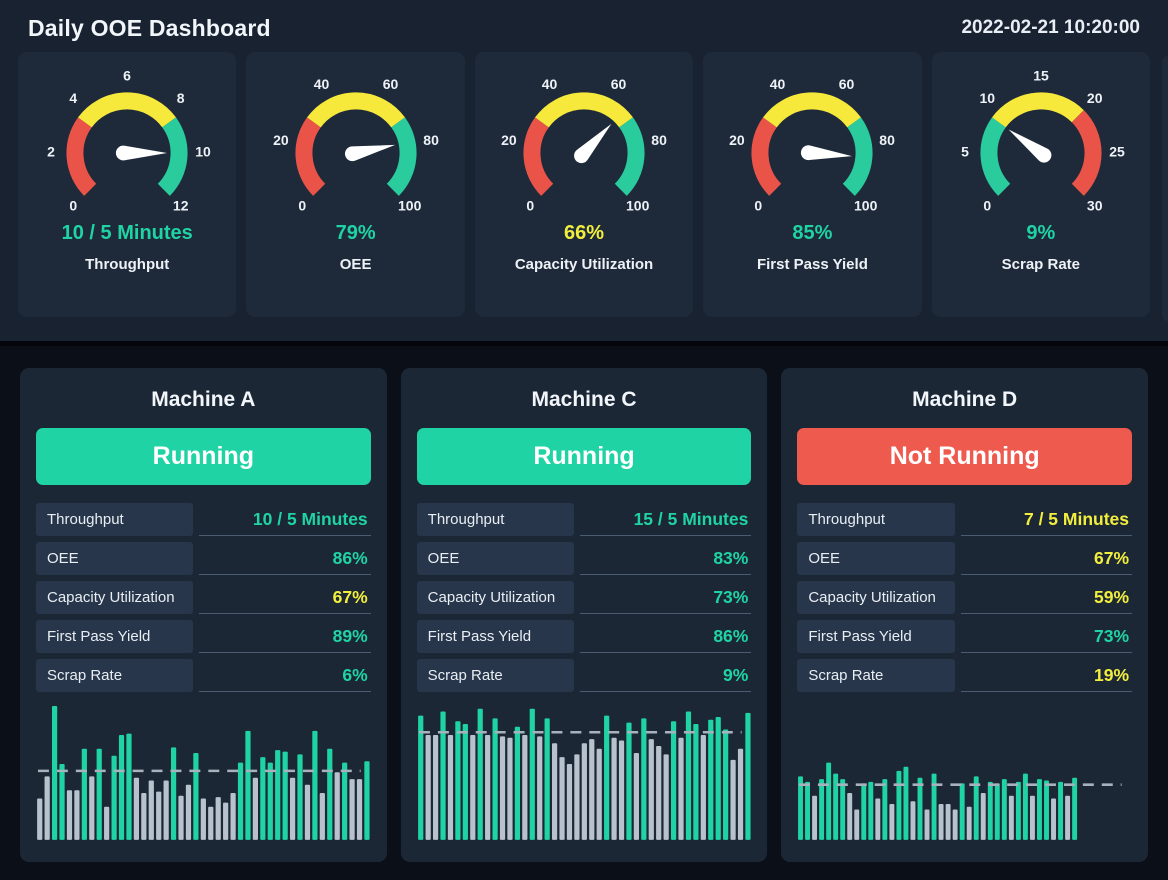 The image size is (1168, 880). What do you see at coordinates (812, 233) in the screenshot?
I see `gauge-value: 85%` at bounding box center [812, 233].